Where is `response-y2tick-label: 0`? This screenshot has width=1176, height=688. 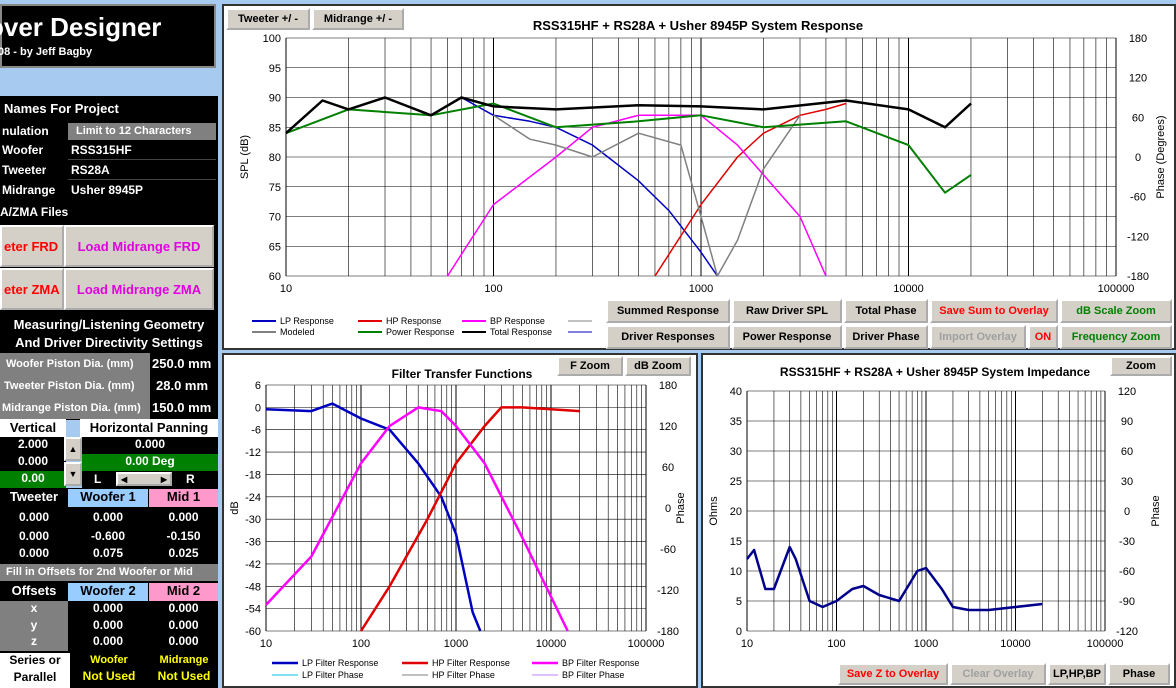
response-y2tick-label: 0 is located at coordinates (1138, 158).